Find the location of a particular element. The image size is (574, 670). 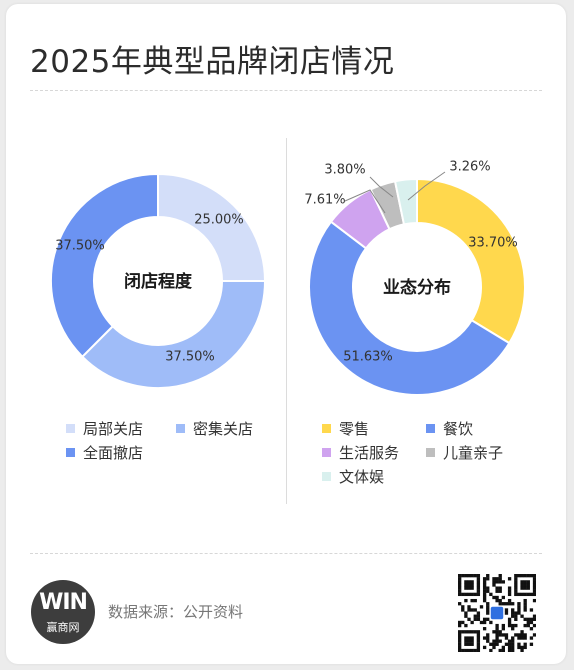

legend-item: 儿童亲子 is located at coordinates (464, 452).